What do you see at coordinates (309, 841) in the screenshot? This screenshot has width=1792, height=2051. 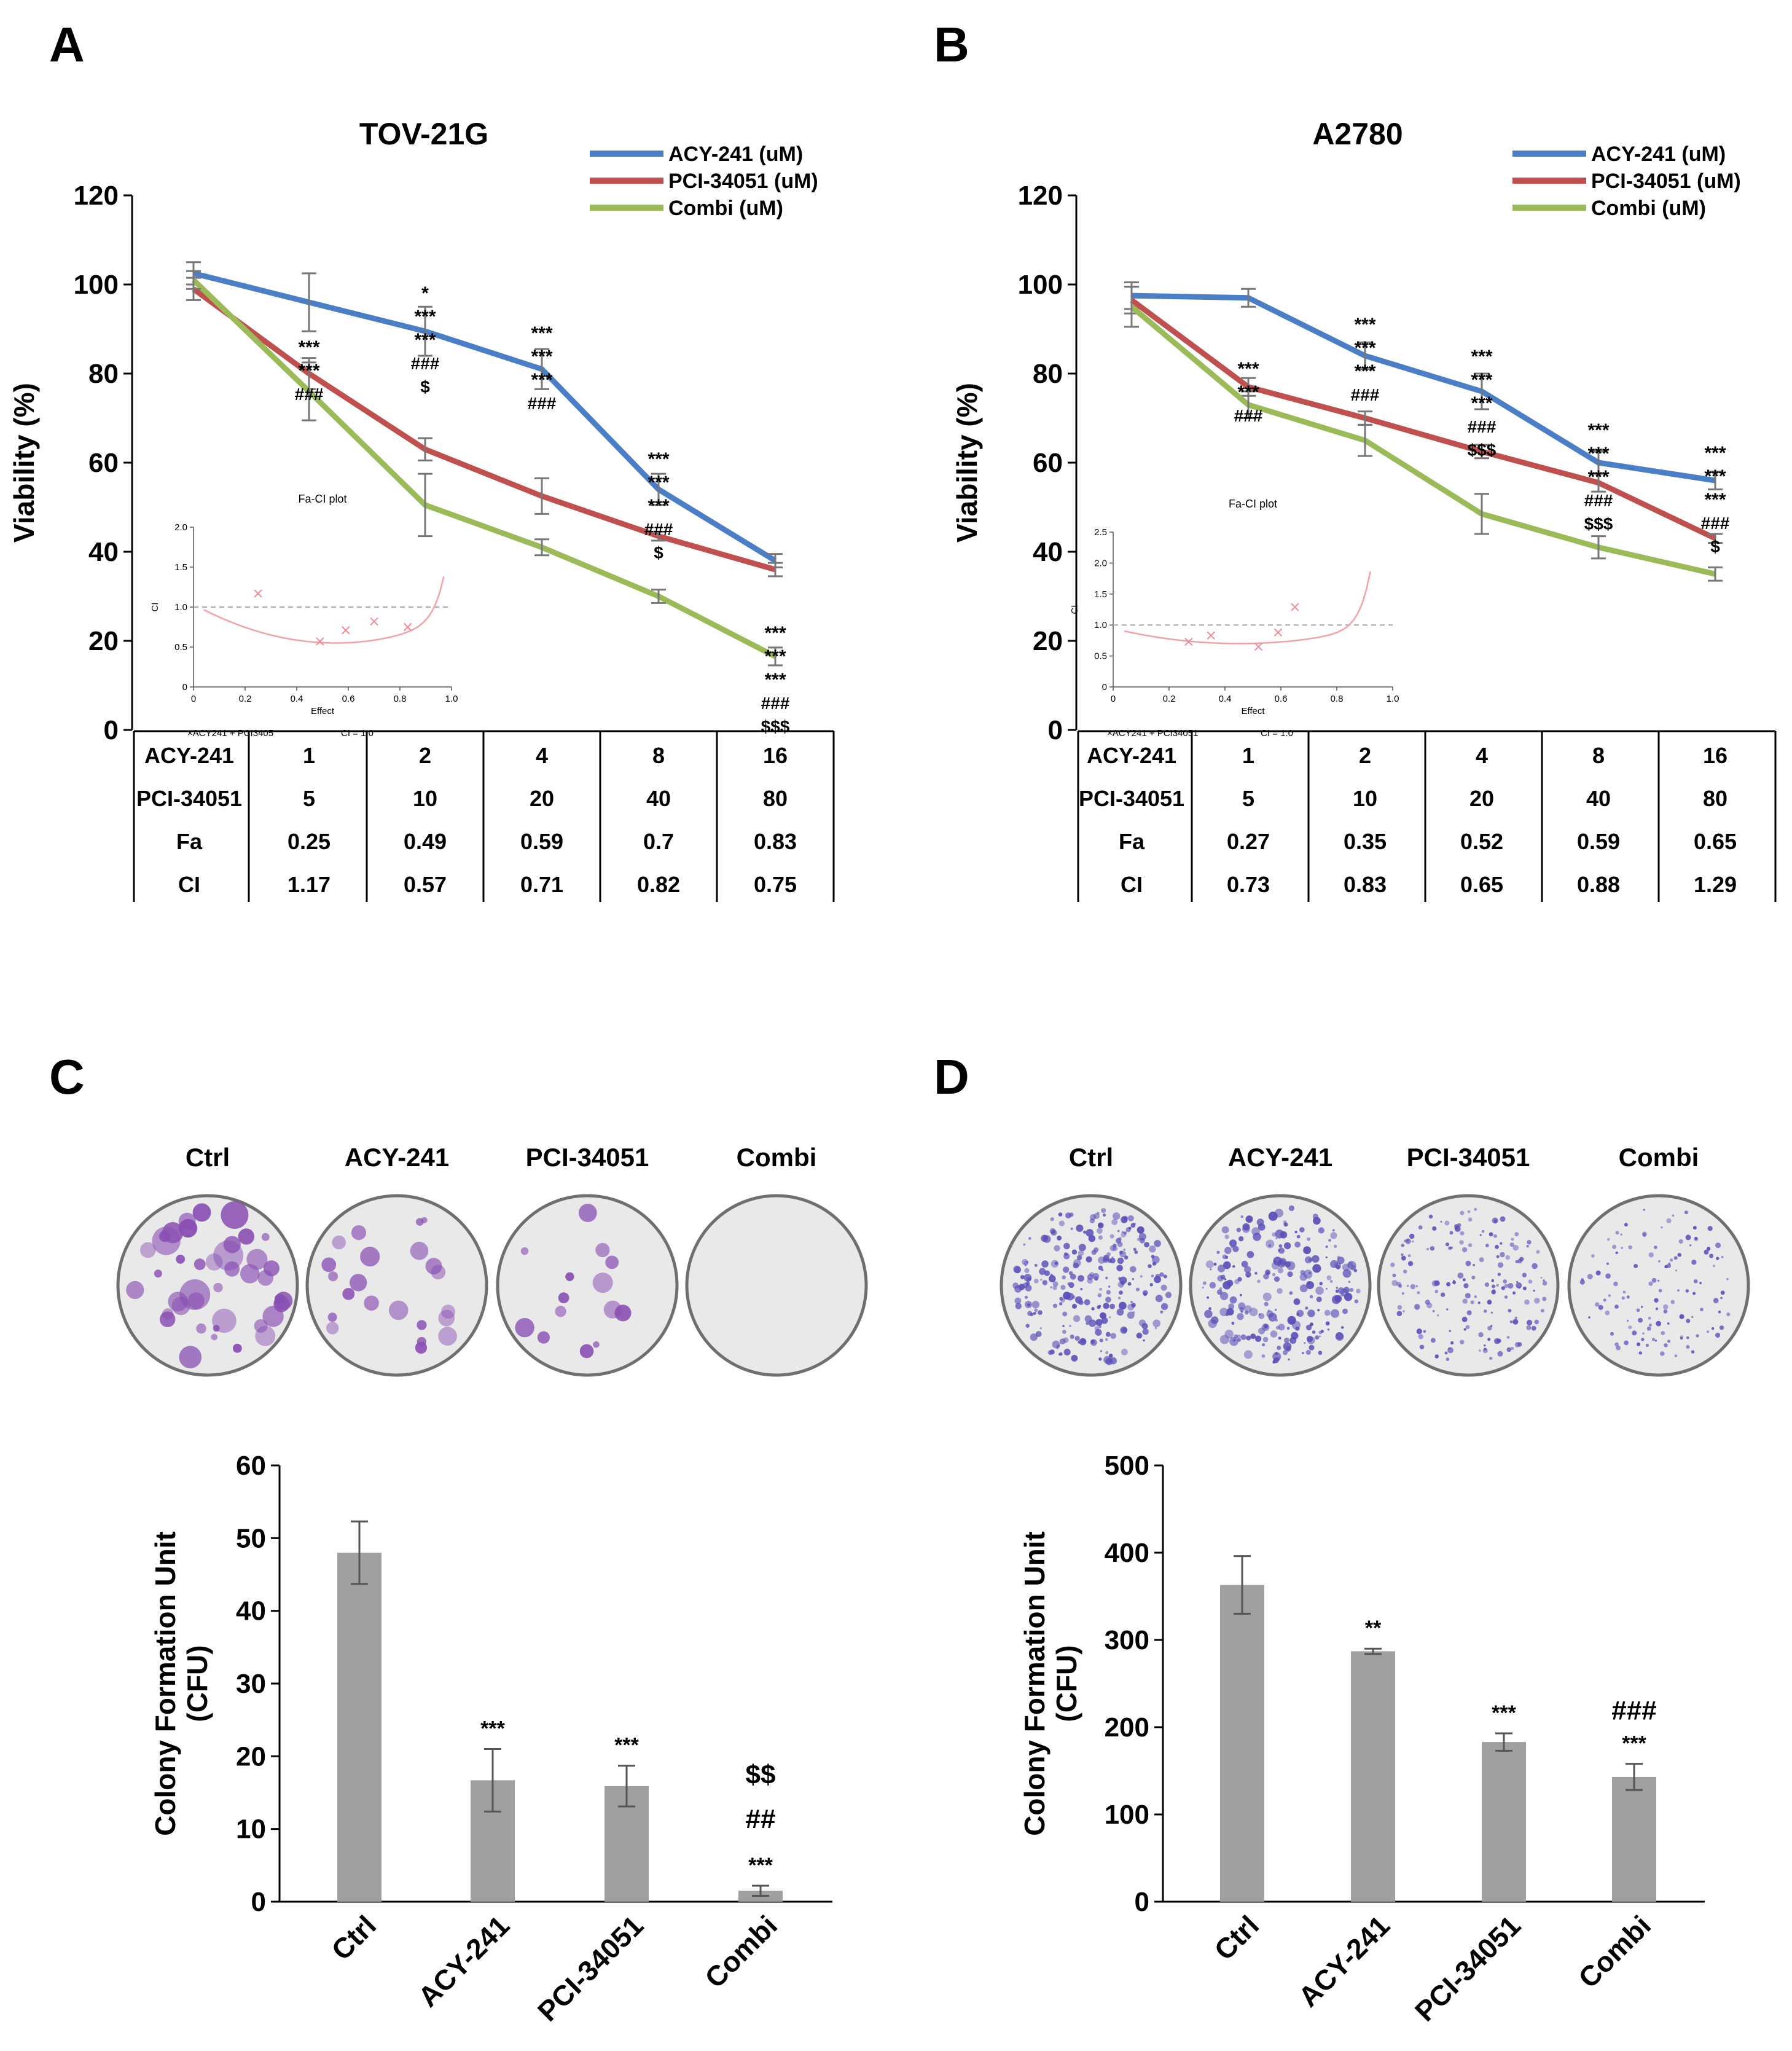 I see `table-cell: 0.25` at bounding box center [309, 841].